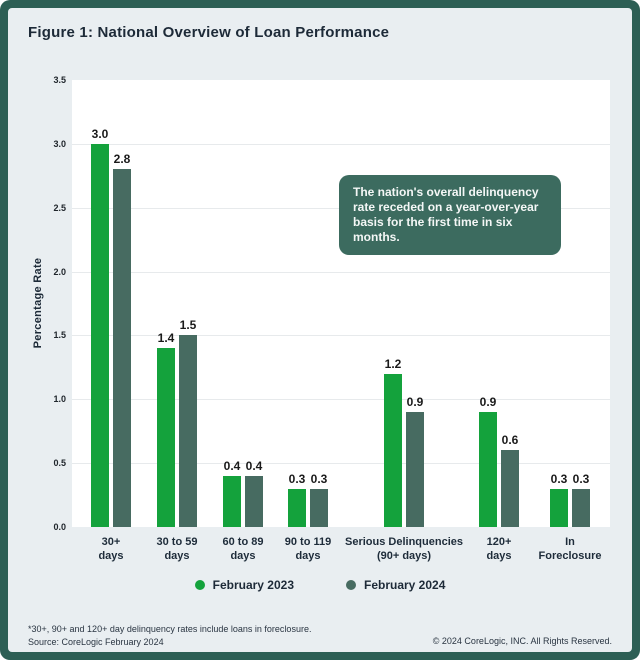 Image resolution: width=640 pixels, height=660 pixels. Describe the element at coordinates (59, 399) in the screenshot. I see `y-tick-label: 1.0` at that location.